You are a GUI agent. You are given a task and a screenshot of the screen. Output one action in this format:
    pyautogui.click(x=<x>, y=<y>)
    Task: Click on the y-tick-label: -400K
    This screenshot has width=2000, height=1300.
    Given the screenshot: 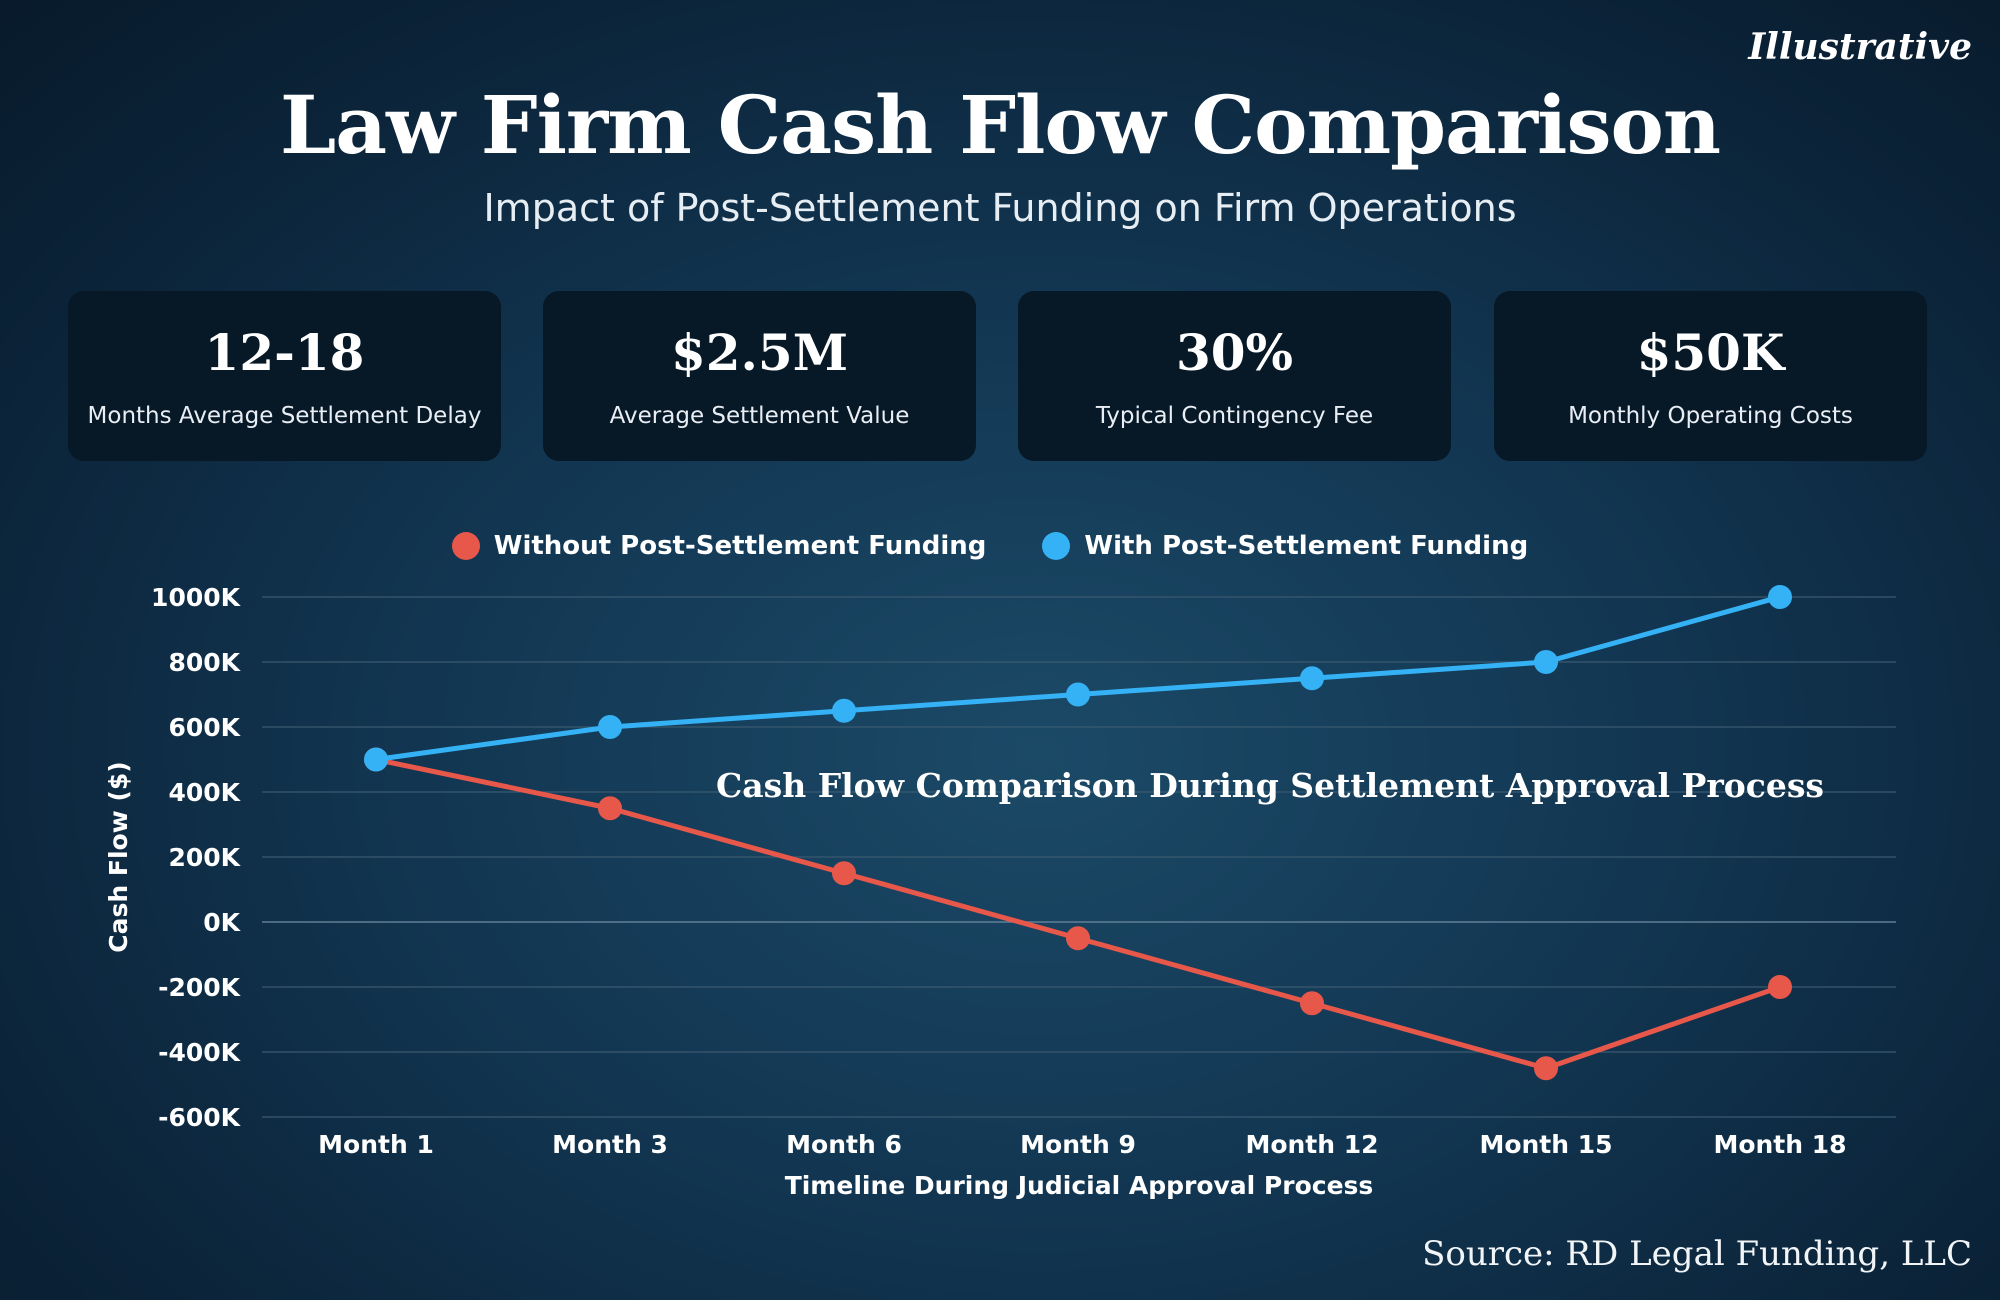 What is the action you would take?
    pyautogui.click(x=200, y=1052)
    